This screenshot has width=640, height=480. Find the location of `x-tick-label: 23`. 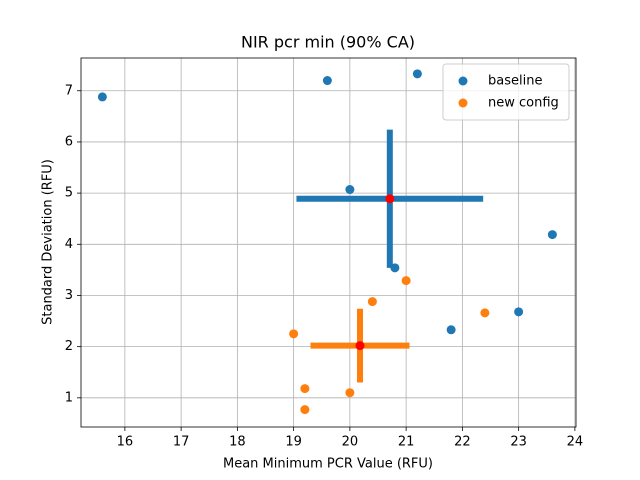

x-tick-label: 23 is located at coordinates (518, 442).